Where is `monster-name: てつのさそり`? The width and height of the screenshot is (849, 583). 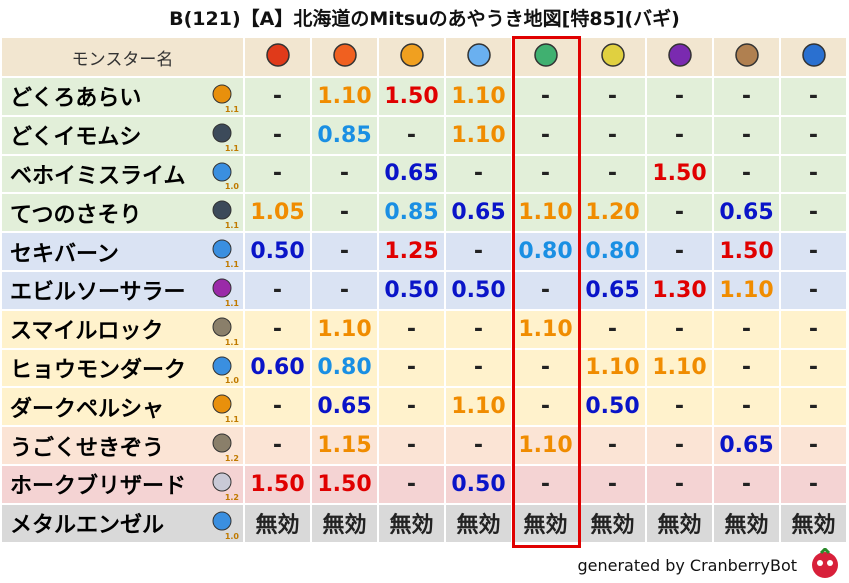
monster-name: てつのさそり is located at coordinates (76, 215).